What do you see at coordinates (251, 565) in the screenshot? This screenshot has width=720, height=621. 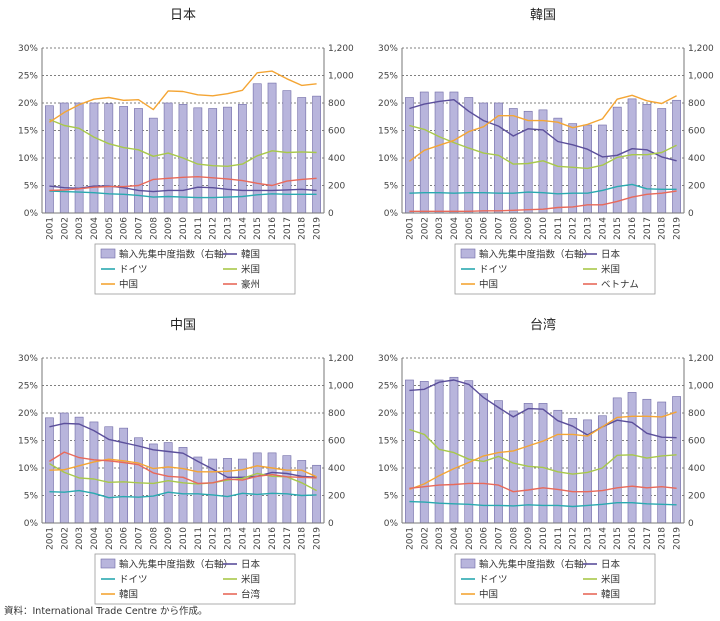 I see `legend-label: 日本` at bounding box center [251, 565].